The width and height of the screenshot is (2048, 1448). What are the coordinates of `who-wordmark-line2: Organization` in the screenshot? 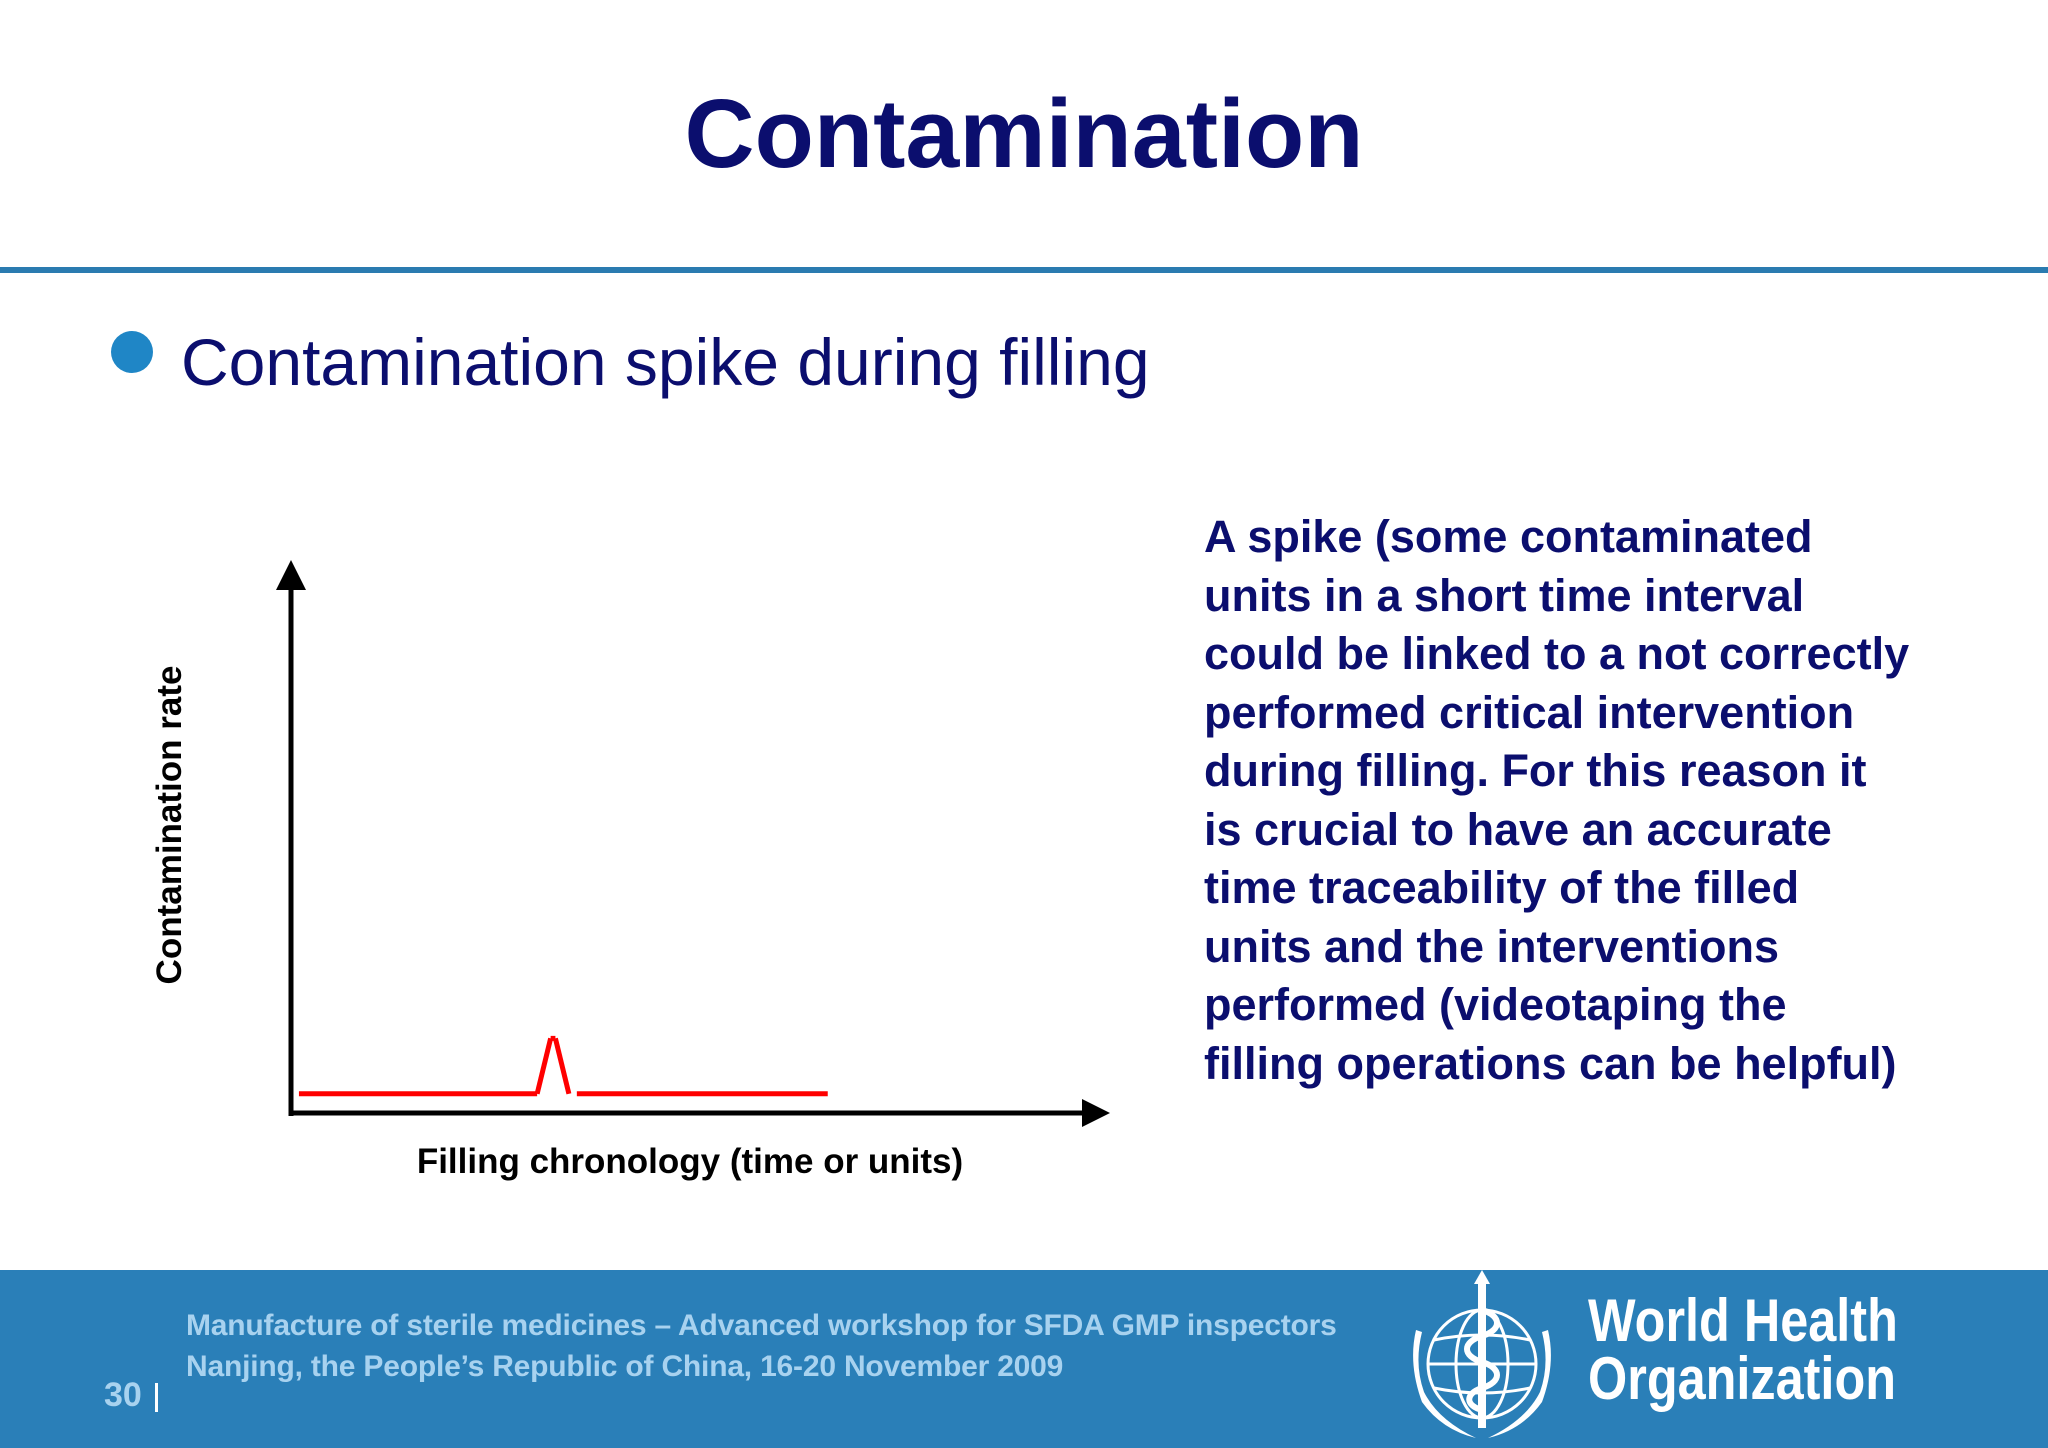 It's located at (1742, 1378).